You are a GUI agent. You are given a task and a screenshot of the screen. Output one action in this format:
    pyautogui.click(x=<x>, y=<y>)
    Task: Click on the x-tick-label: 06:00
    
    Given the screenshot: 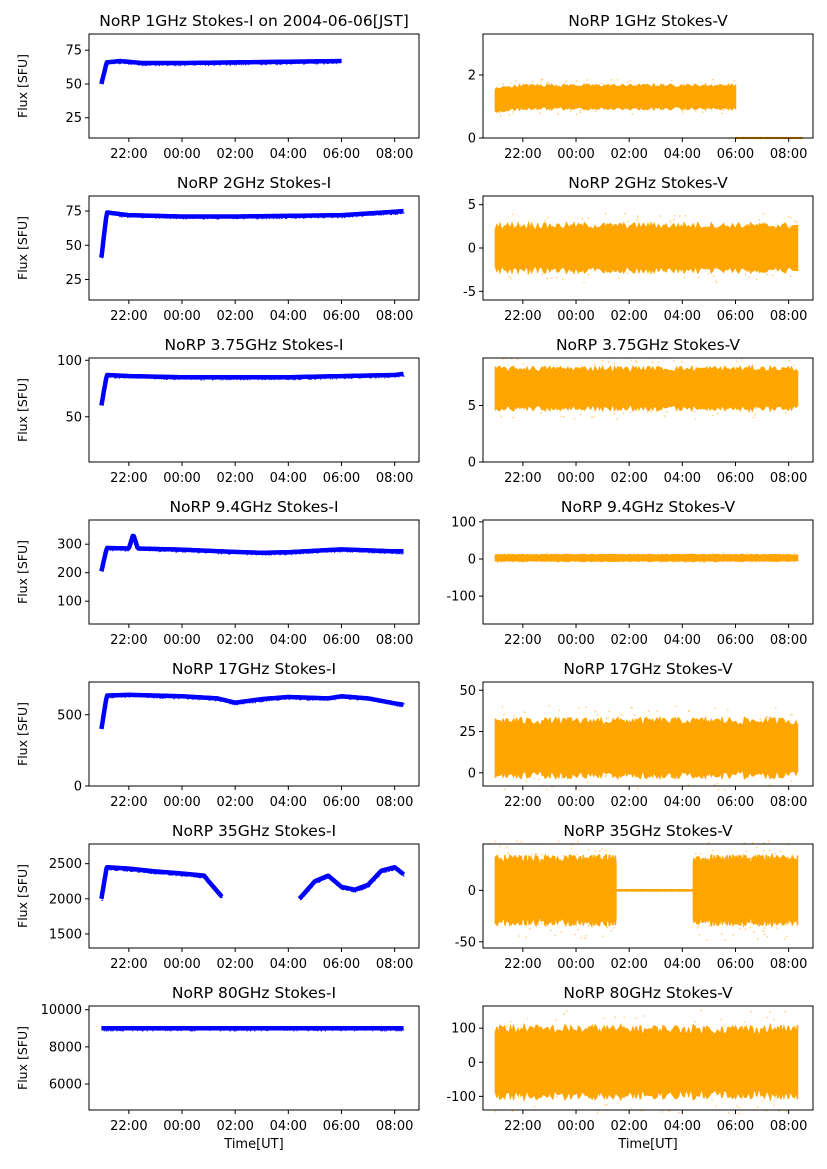 What is the action you would take?
    pyautogui.click(x=735, y=802)
    